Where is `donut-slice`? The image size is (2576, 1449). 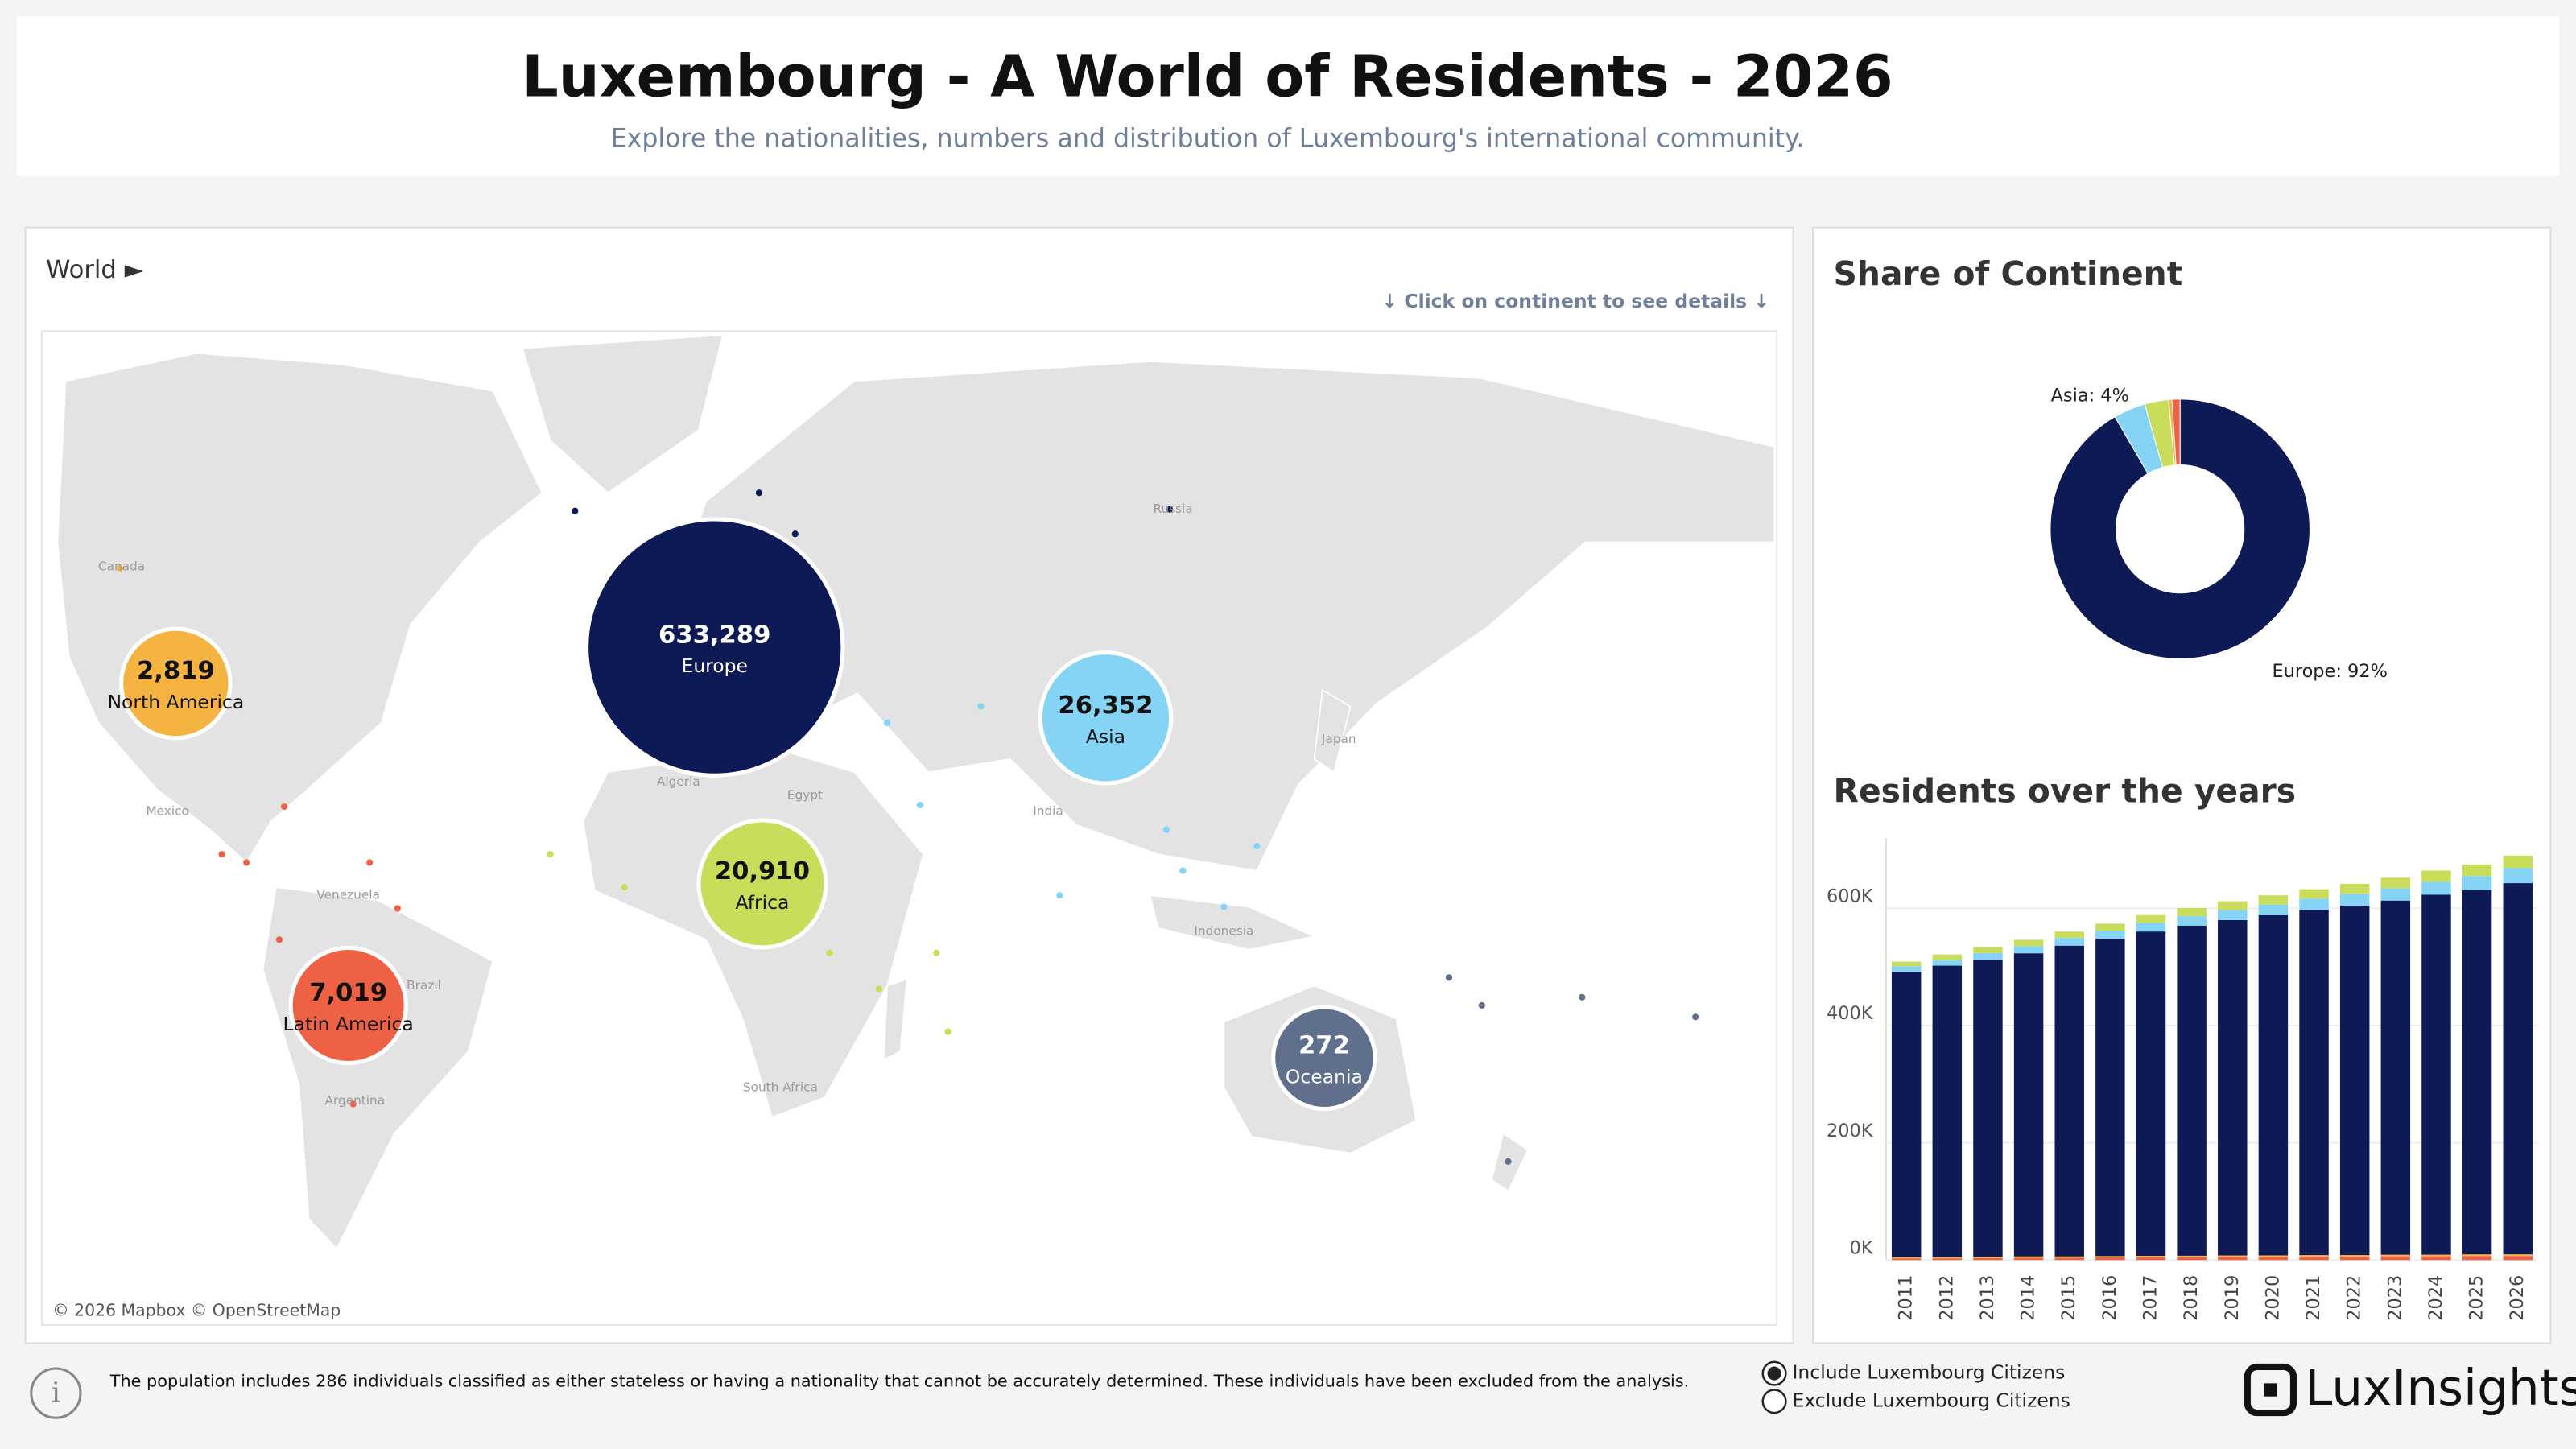 donut-slice is located at coordinates (2176, 432).